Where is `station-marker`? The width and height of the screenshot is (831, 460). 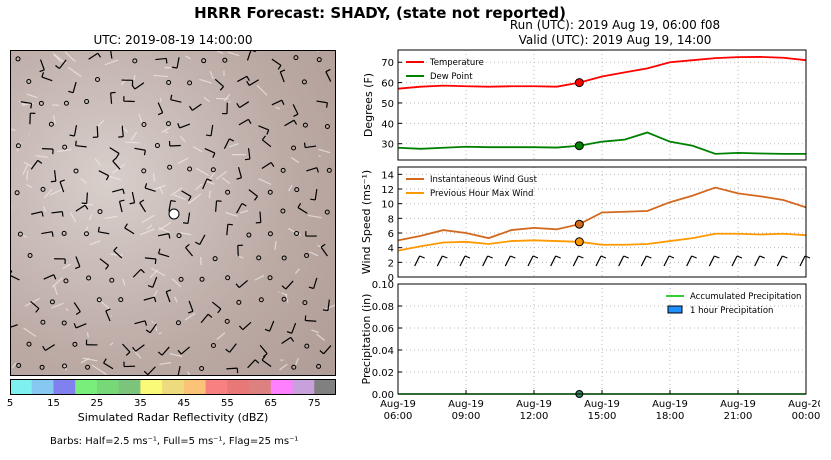 station-marker is located at coordinates (174, 214).